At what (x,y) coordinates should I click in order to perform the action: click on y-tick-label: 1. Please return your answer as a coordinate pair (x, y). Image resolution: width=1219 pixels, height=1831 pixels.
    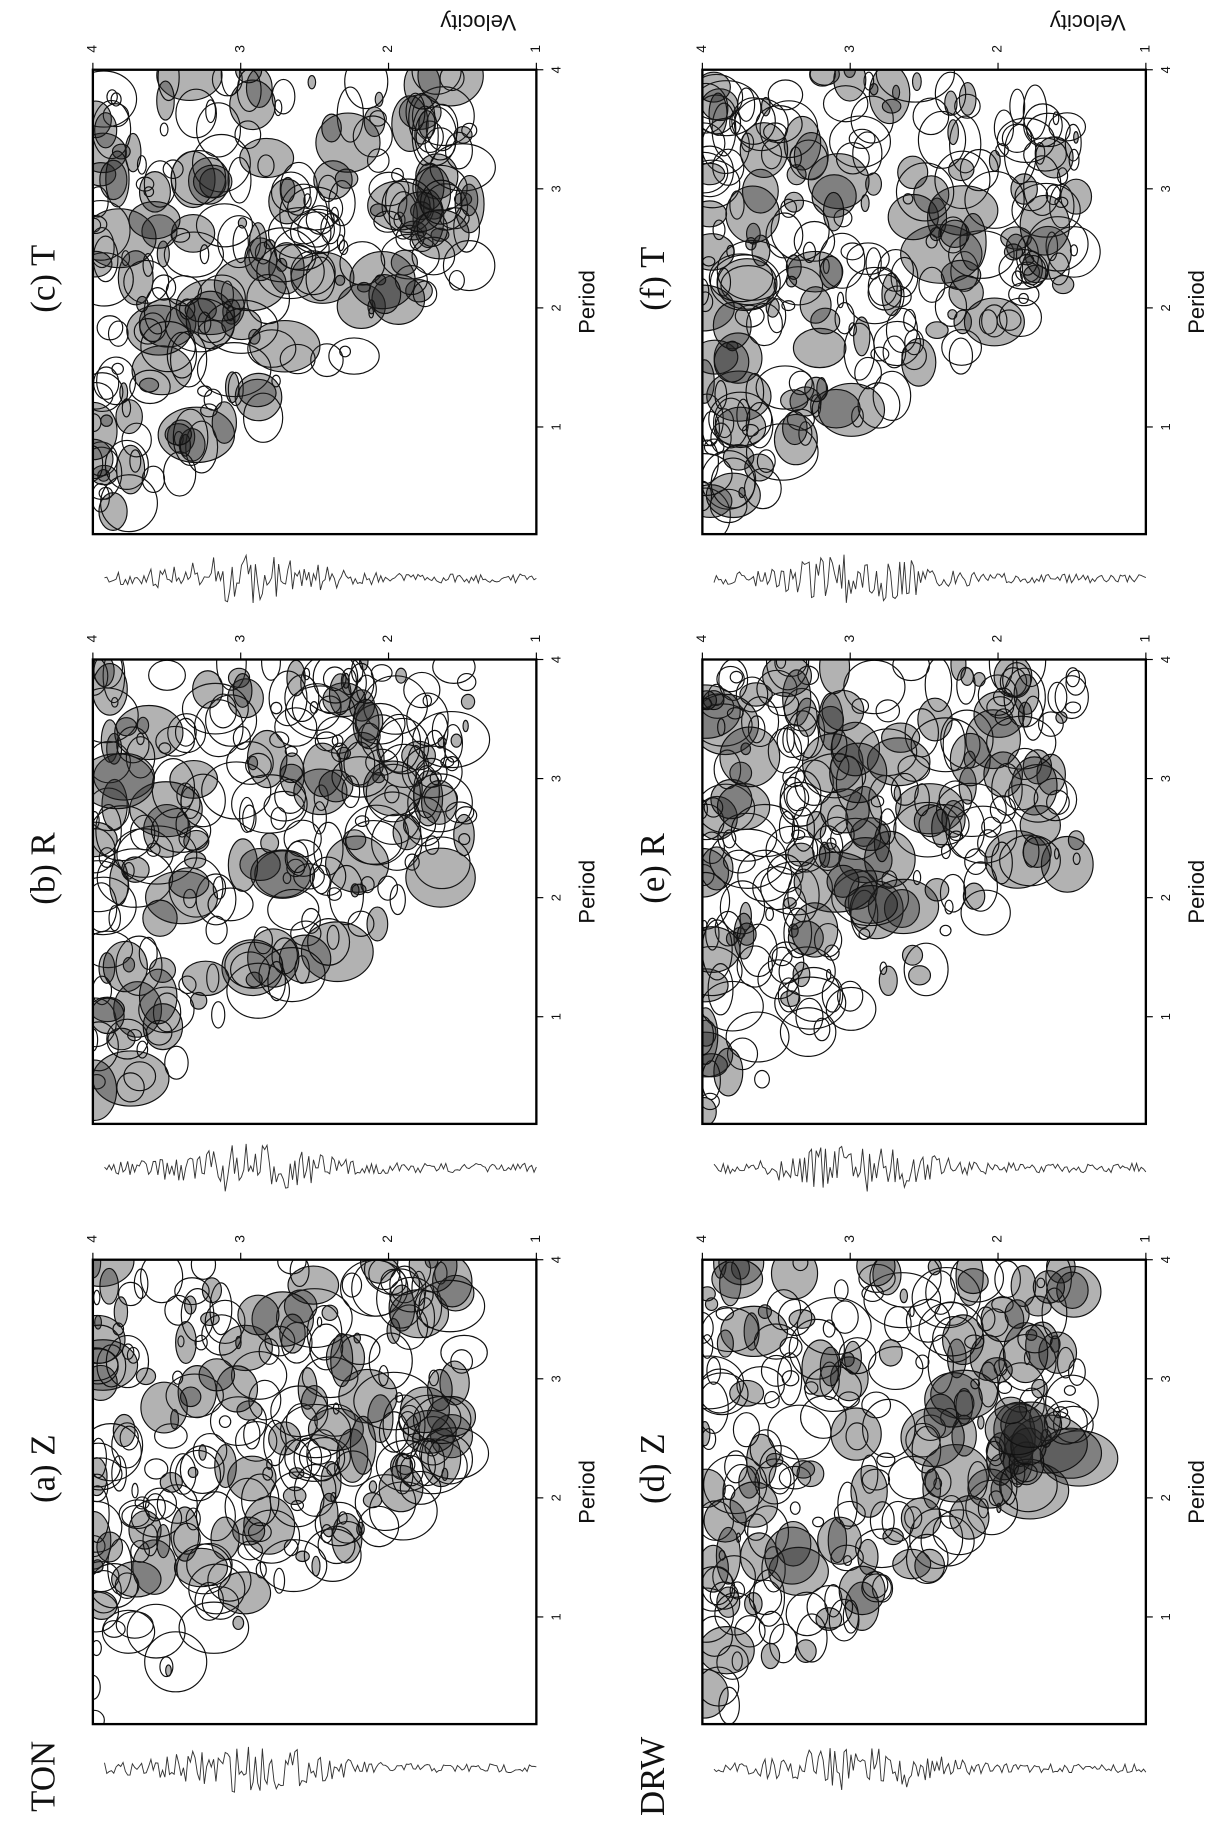
    Looking at the image, I should click on (1145, 638).